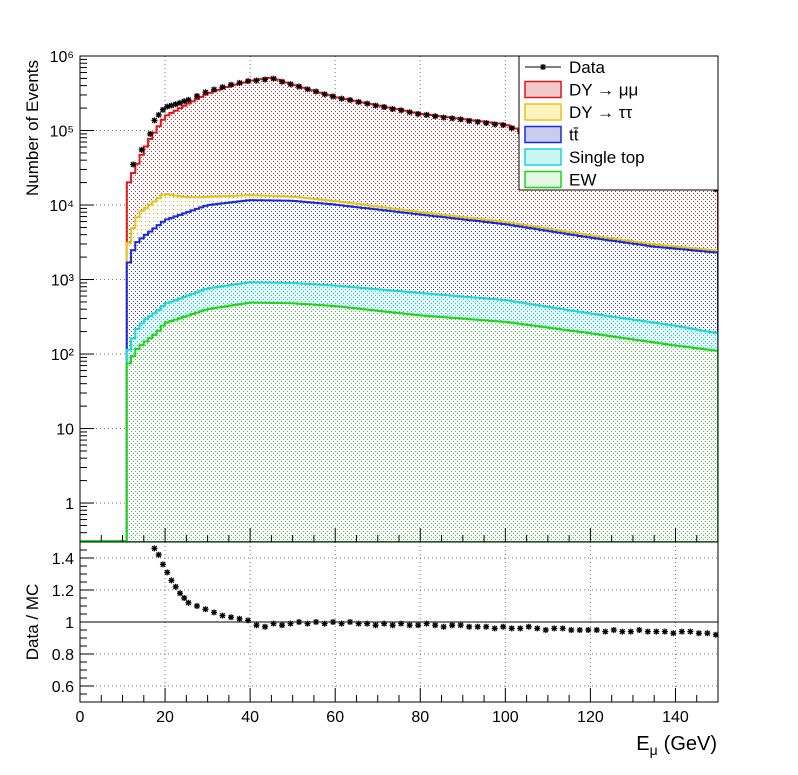  I want to click on y-tick-label: 10⁵, so click(62, 132).